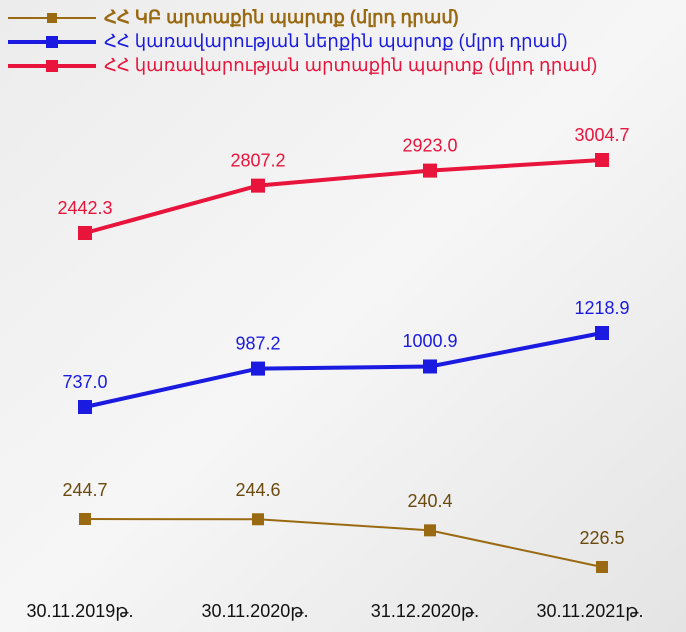 The width and height of the screenshot is (686, 632). What do you see at coordinates (429, 501) in the screenshot?
I see `data-label: 240.4` at bounding box center [429, 501].